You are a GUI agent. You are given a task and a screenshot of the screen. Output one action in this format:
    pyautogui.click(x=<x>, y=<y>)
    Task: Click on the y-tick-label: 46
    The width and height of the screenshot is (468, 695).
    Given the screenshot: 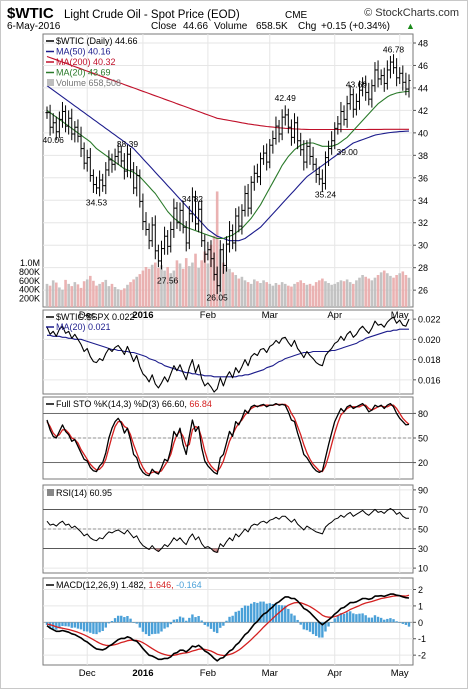 What is the action you would take?
    pyautogui.click(x=423, y=66)
    